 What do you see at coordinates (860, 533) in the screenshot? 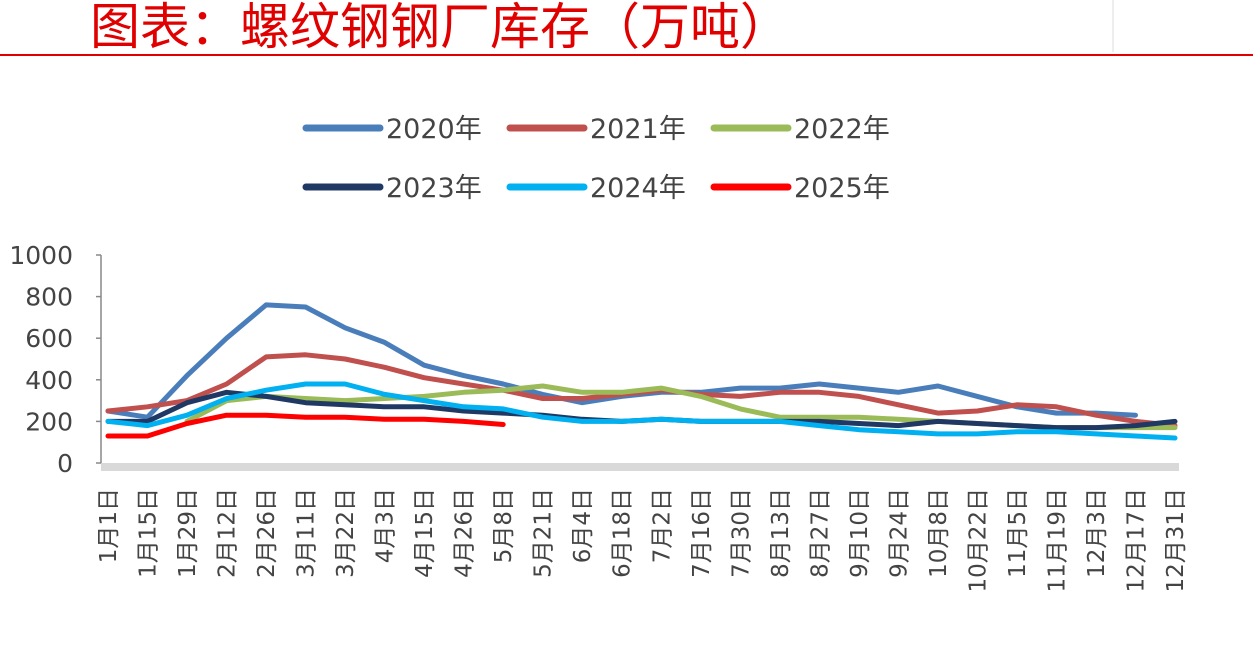
I see `x-tick-label: 9月10日` at bounding box center [860, 533].